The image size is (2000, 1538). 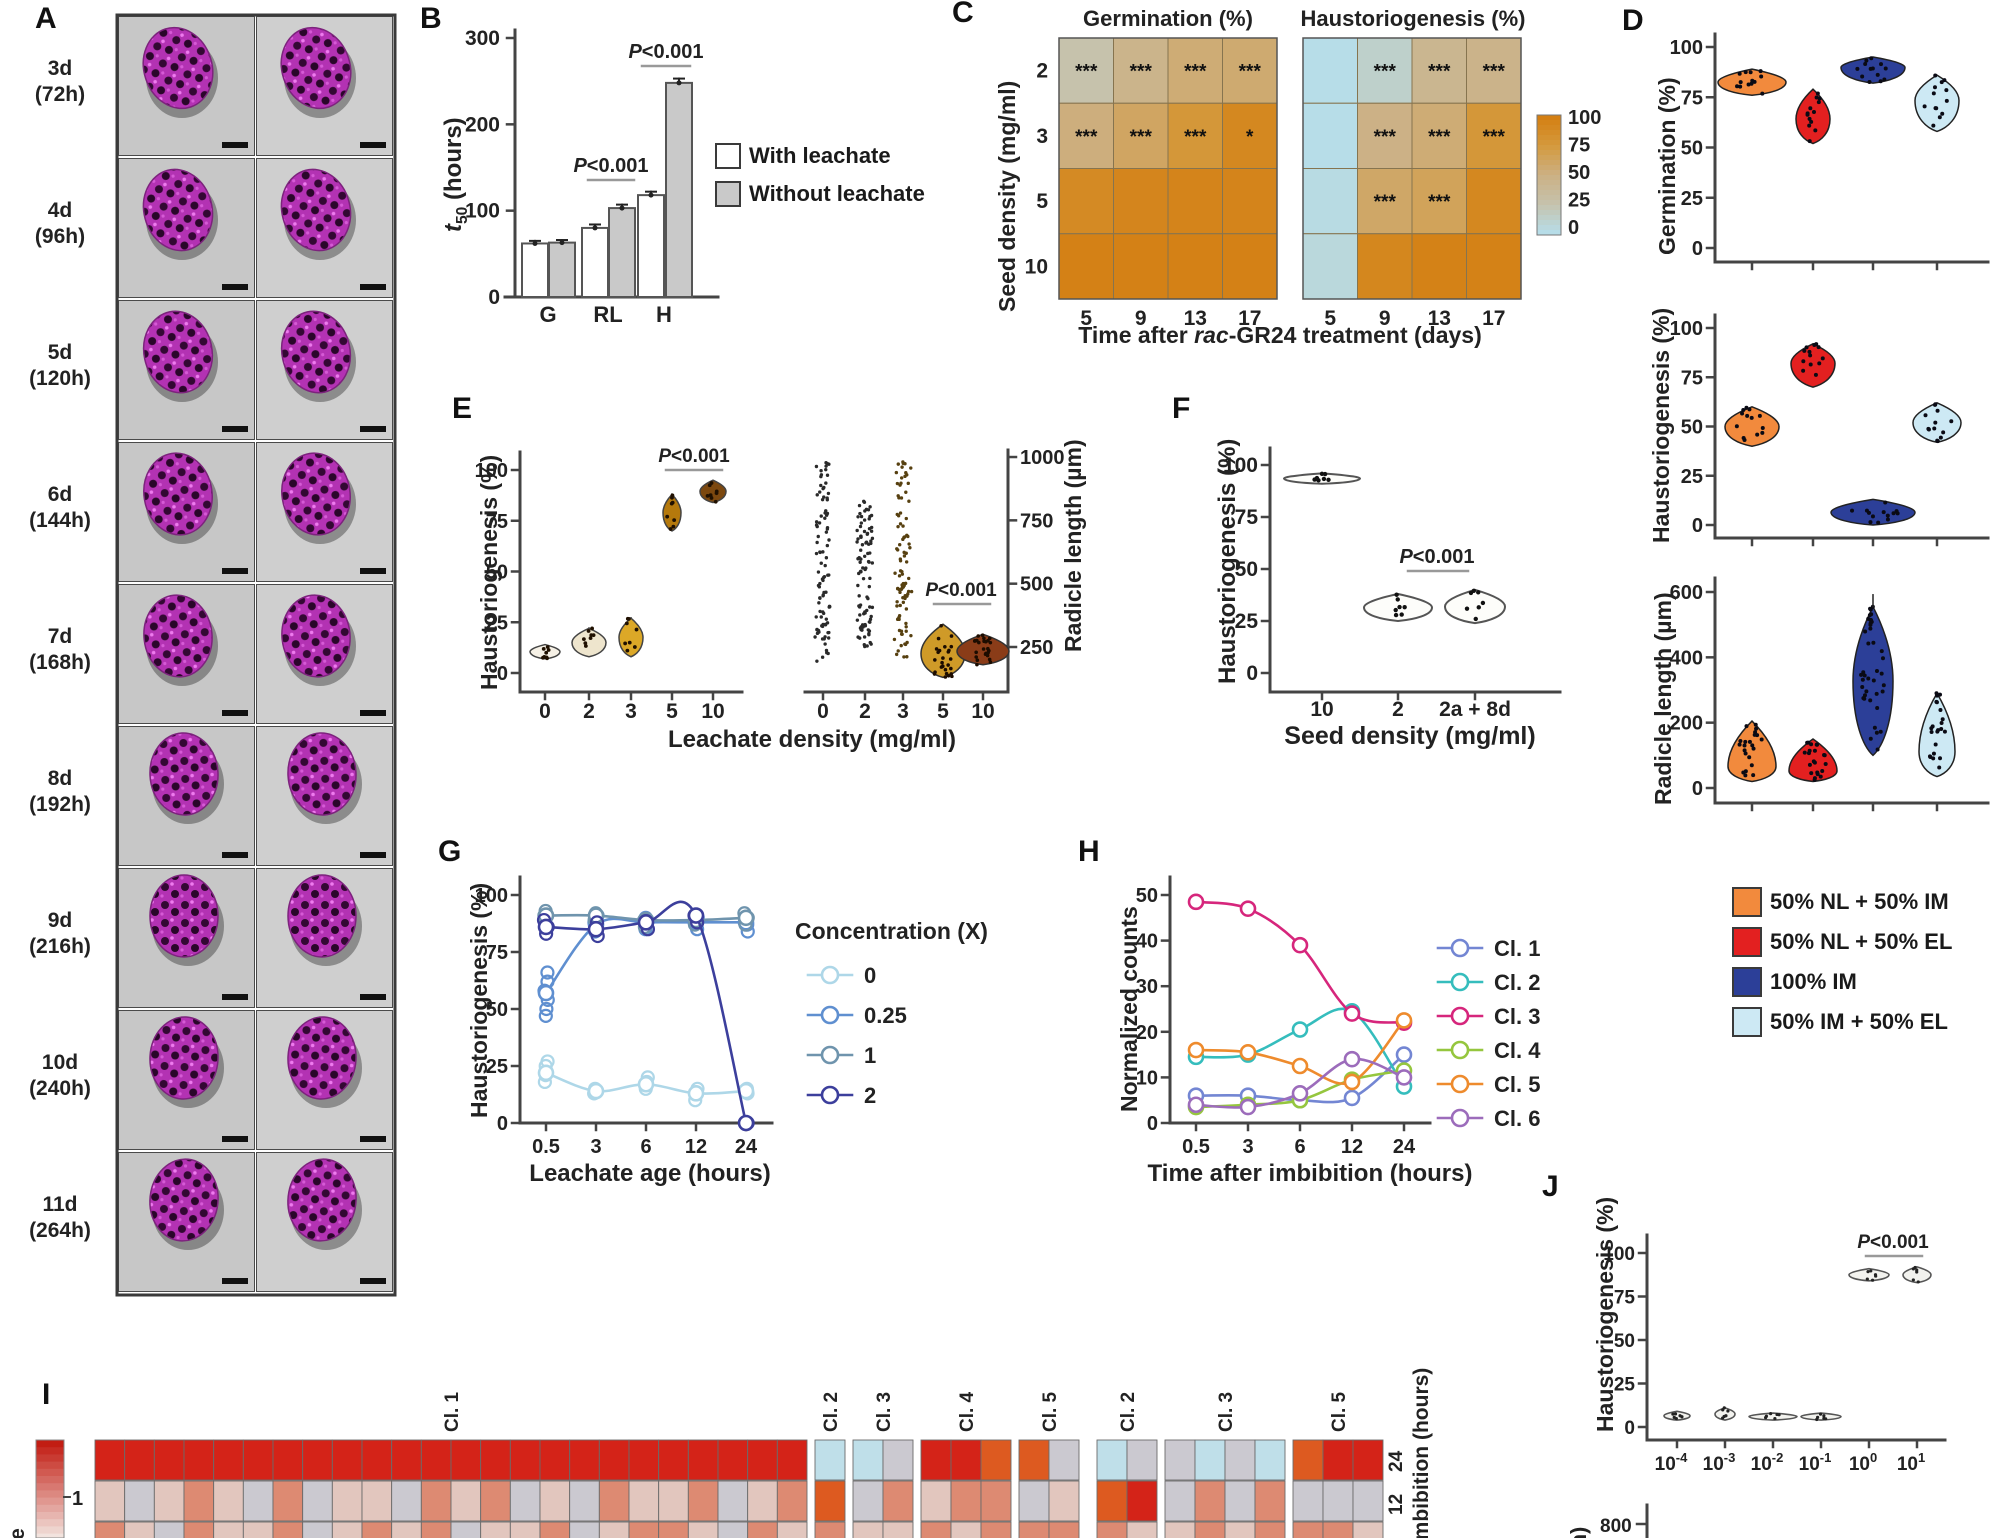 What do you see at coordinates (967, 1411) in the screenshot?
I see `i-block-label: Cl. 4` at bounding box center [967, 1411].